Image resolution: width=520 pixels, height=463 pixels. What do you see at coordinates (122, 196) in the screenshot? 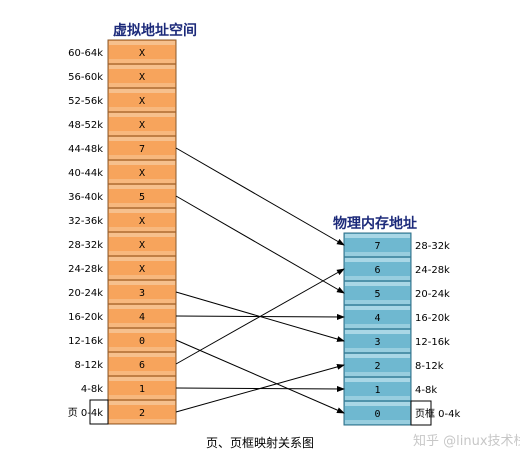
I see `virtual-cell: 5 36-40k` at bounding box center [122, 196].